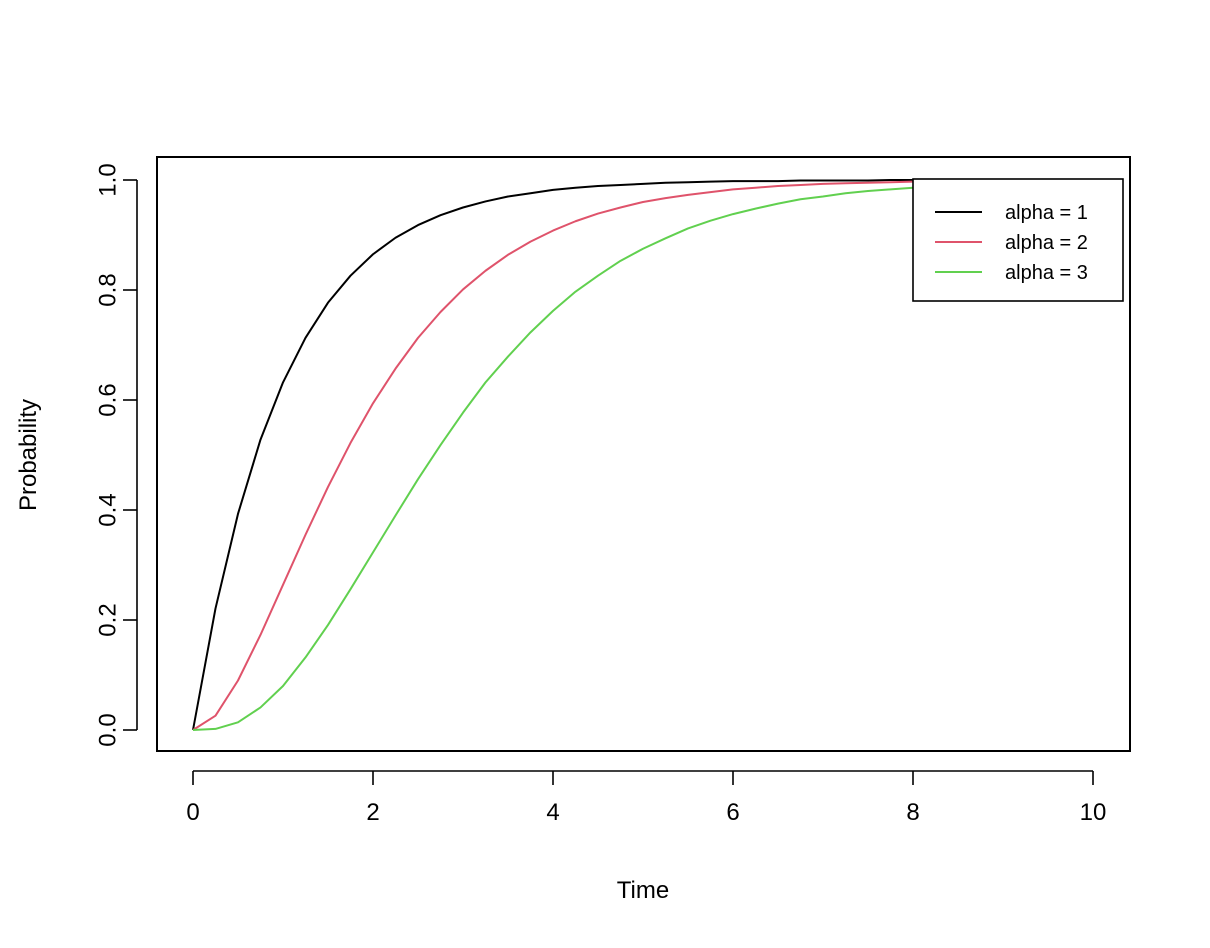  I want to click on x-tick-label-1: 2, so click(372, 812).